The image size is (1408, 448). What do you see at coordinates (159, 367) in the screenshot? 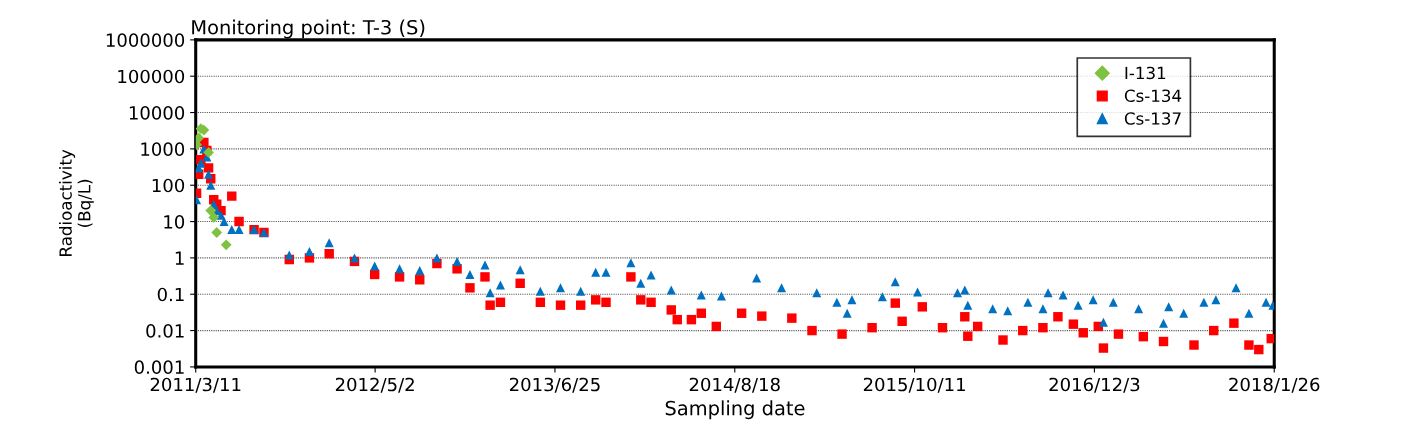
I see `y-tick-label: 0.001` at bounding box center [159, 367].